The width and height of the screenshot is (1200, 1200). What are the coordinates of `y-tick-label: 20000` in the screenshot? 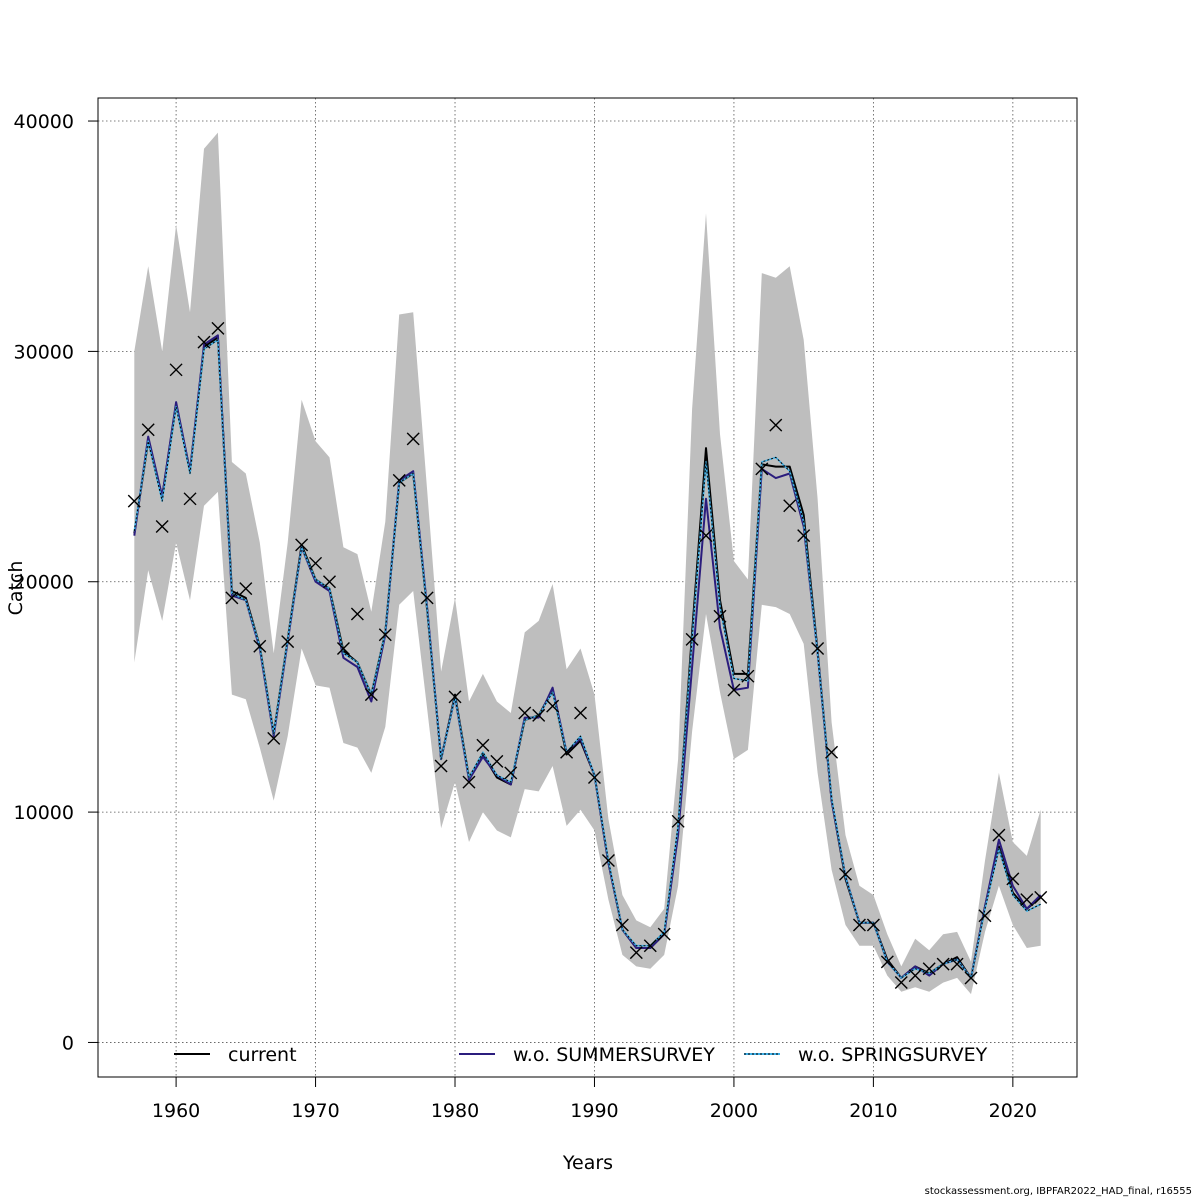 It's located at (44, 583).